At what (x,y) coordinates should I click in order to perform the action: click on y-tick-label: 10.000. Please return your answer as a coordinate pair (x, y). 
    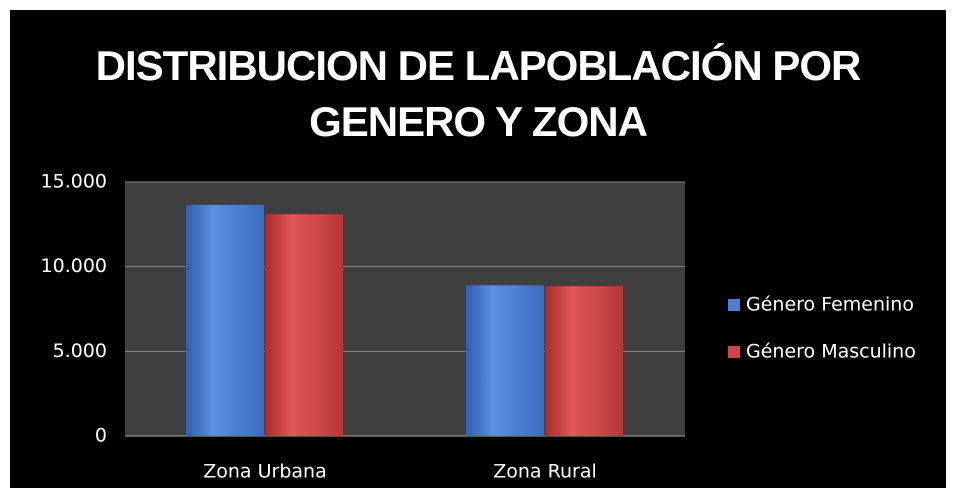
    Looking at the image, I should click on (74, 266).